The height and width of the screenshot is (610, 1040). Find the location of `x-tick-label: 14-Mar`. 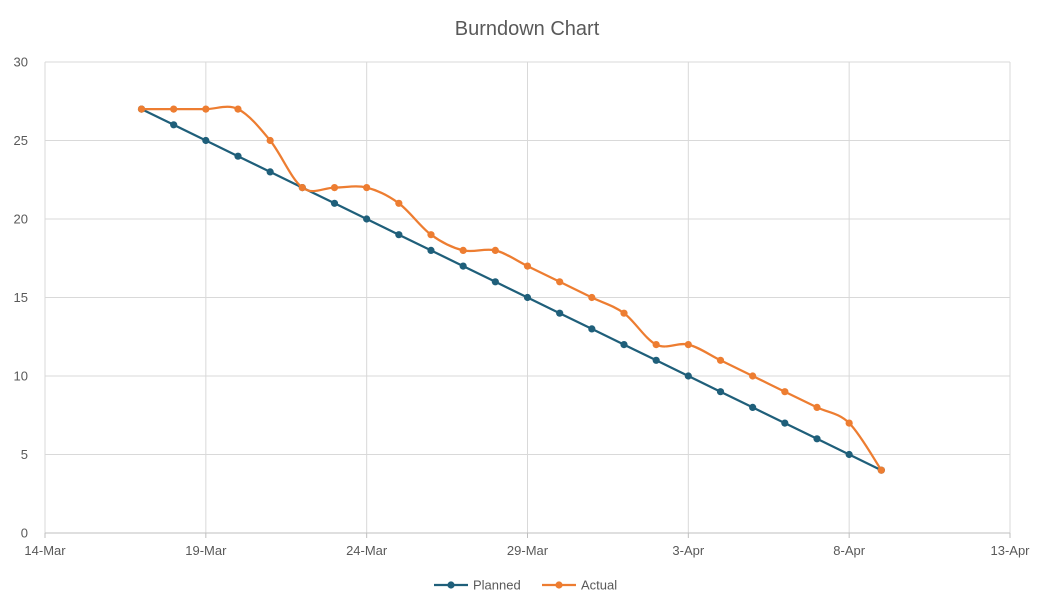

x-tick-label: 14-Mar is located at coordinates (45, 550).